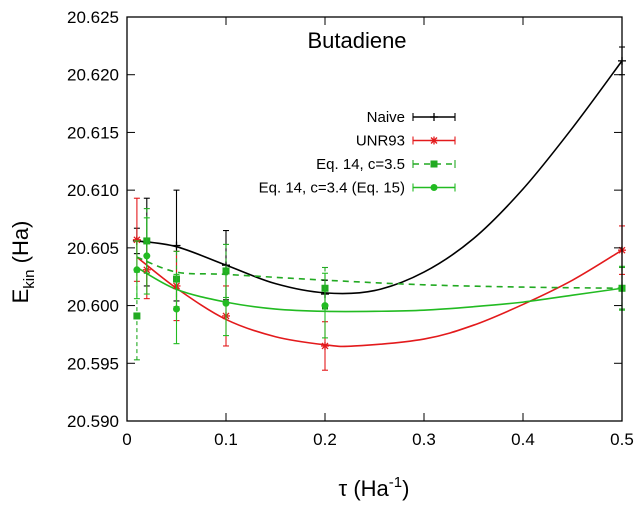 This screenshot has width=642, height=513. I want to click on legend-item: Naive, so click(411, 117).